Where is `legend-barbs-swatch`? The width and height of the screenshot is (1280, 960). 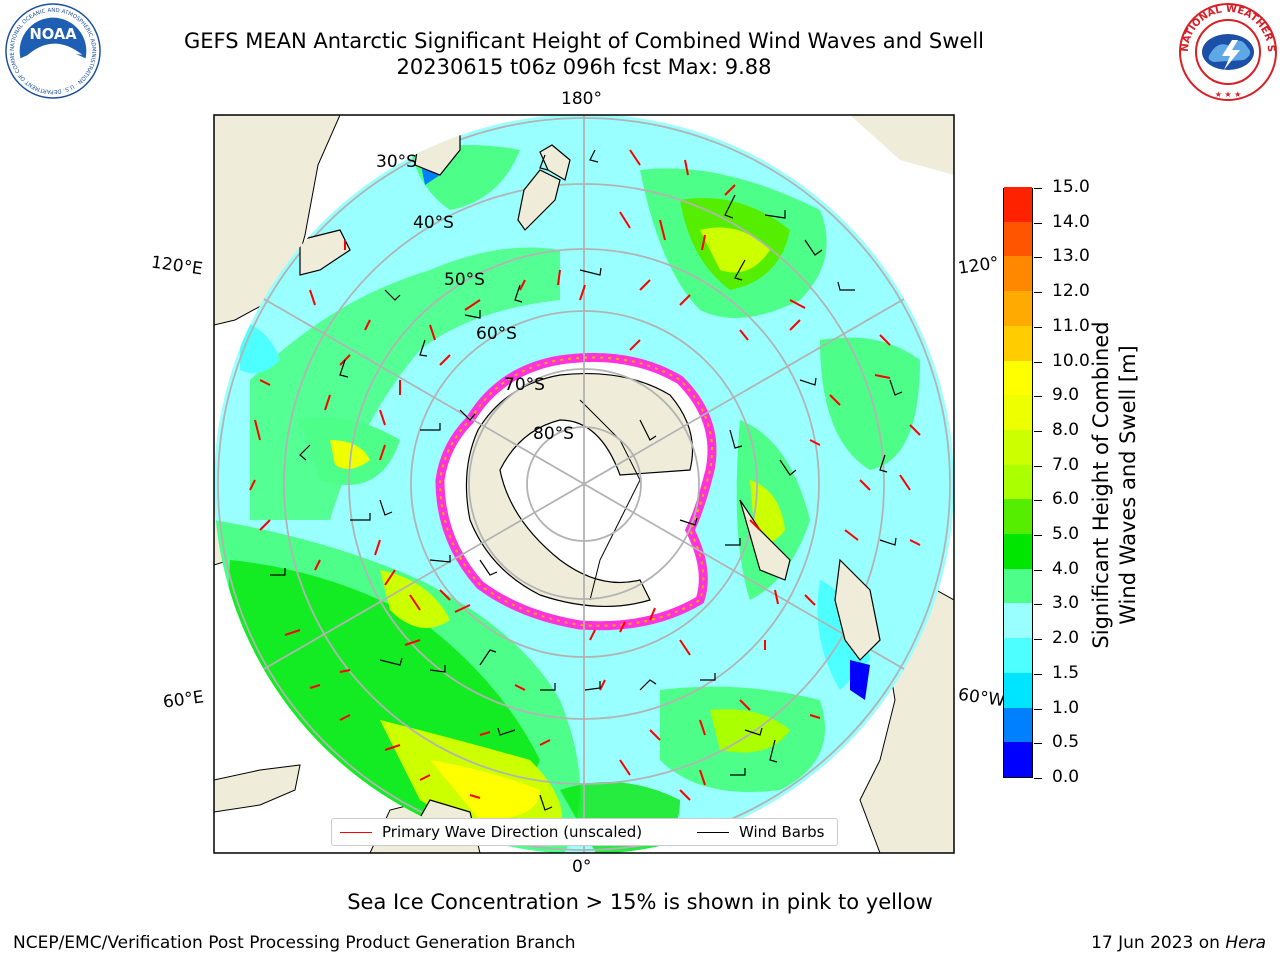
legend-barbs-swatch is located at coordinates (713, 832).